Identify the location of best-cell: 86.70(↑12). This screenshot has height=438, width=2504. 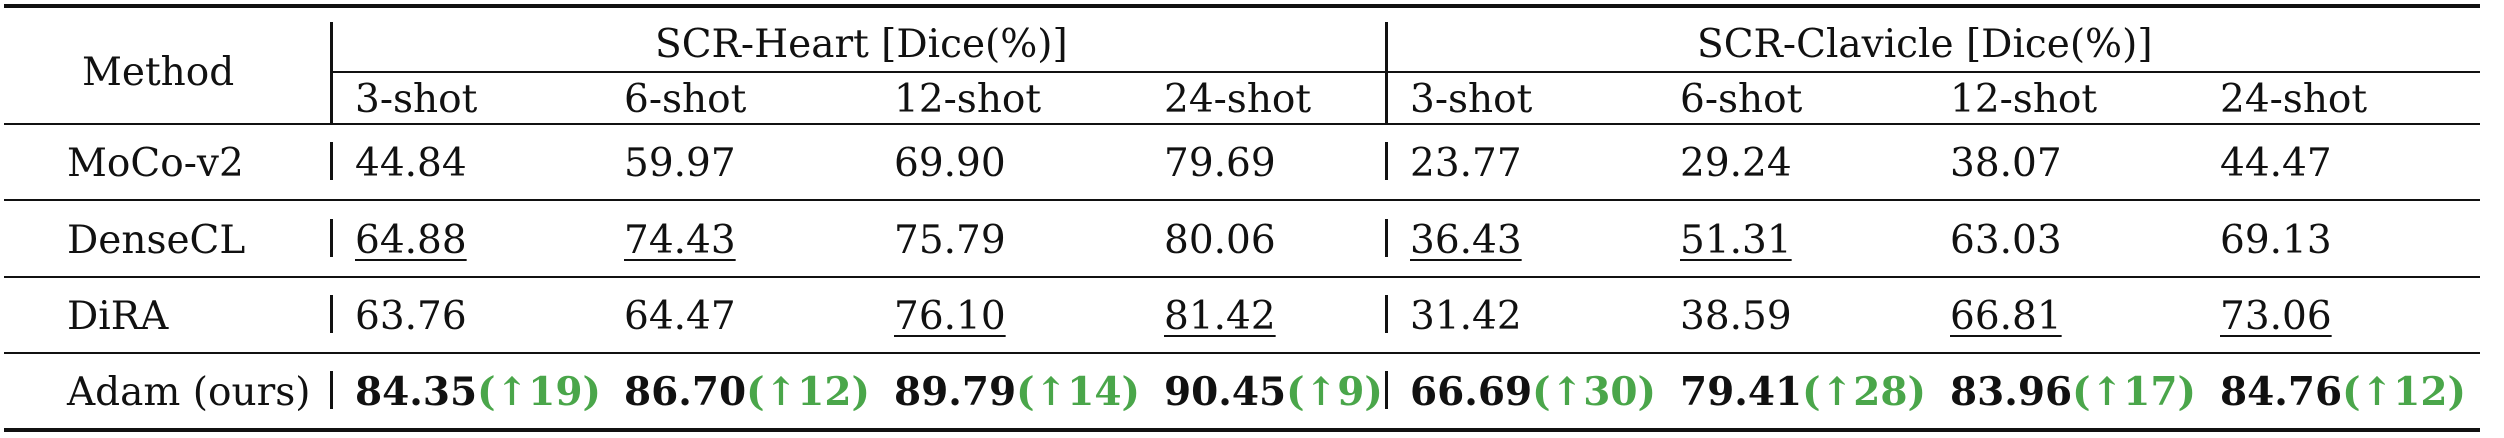
(747, 392).